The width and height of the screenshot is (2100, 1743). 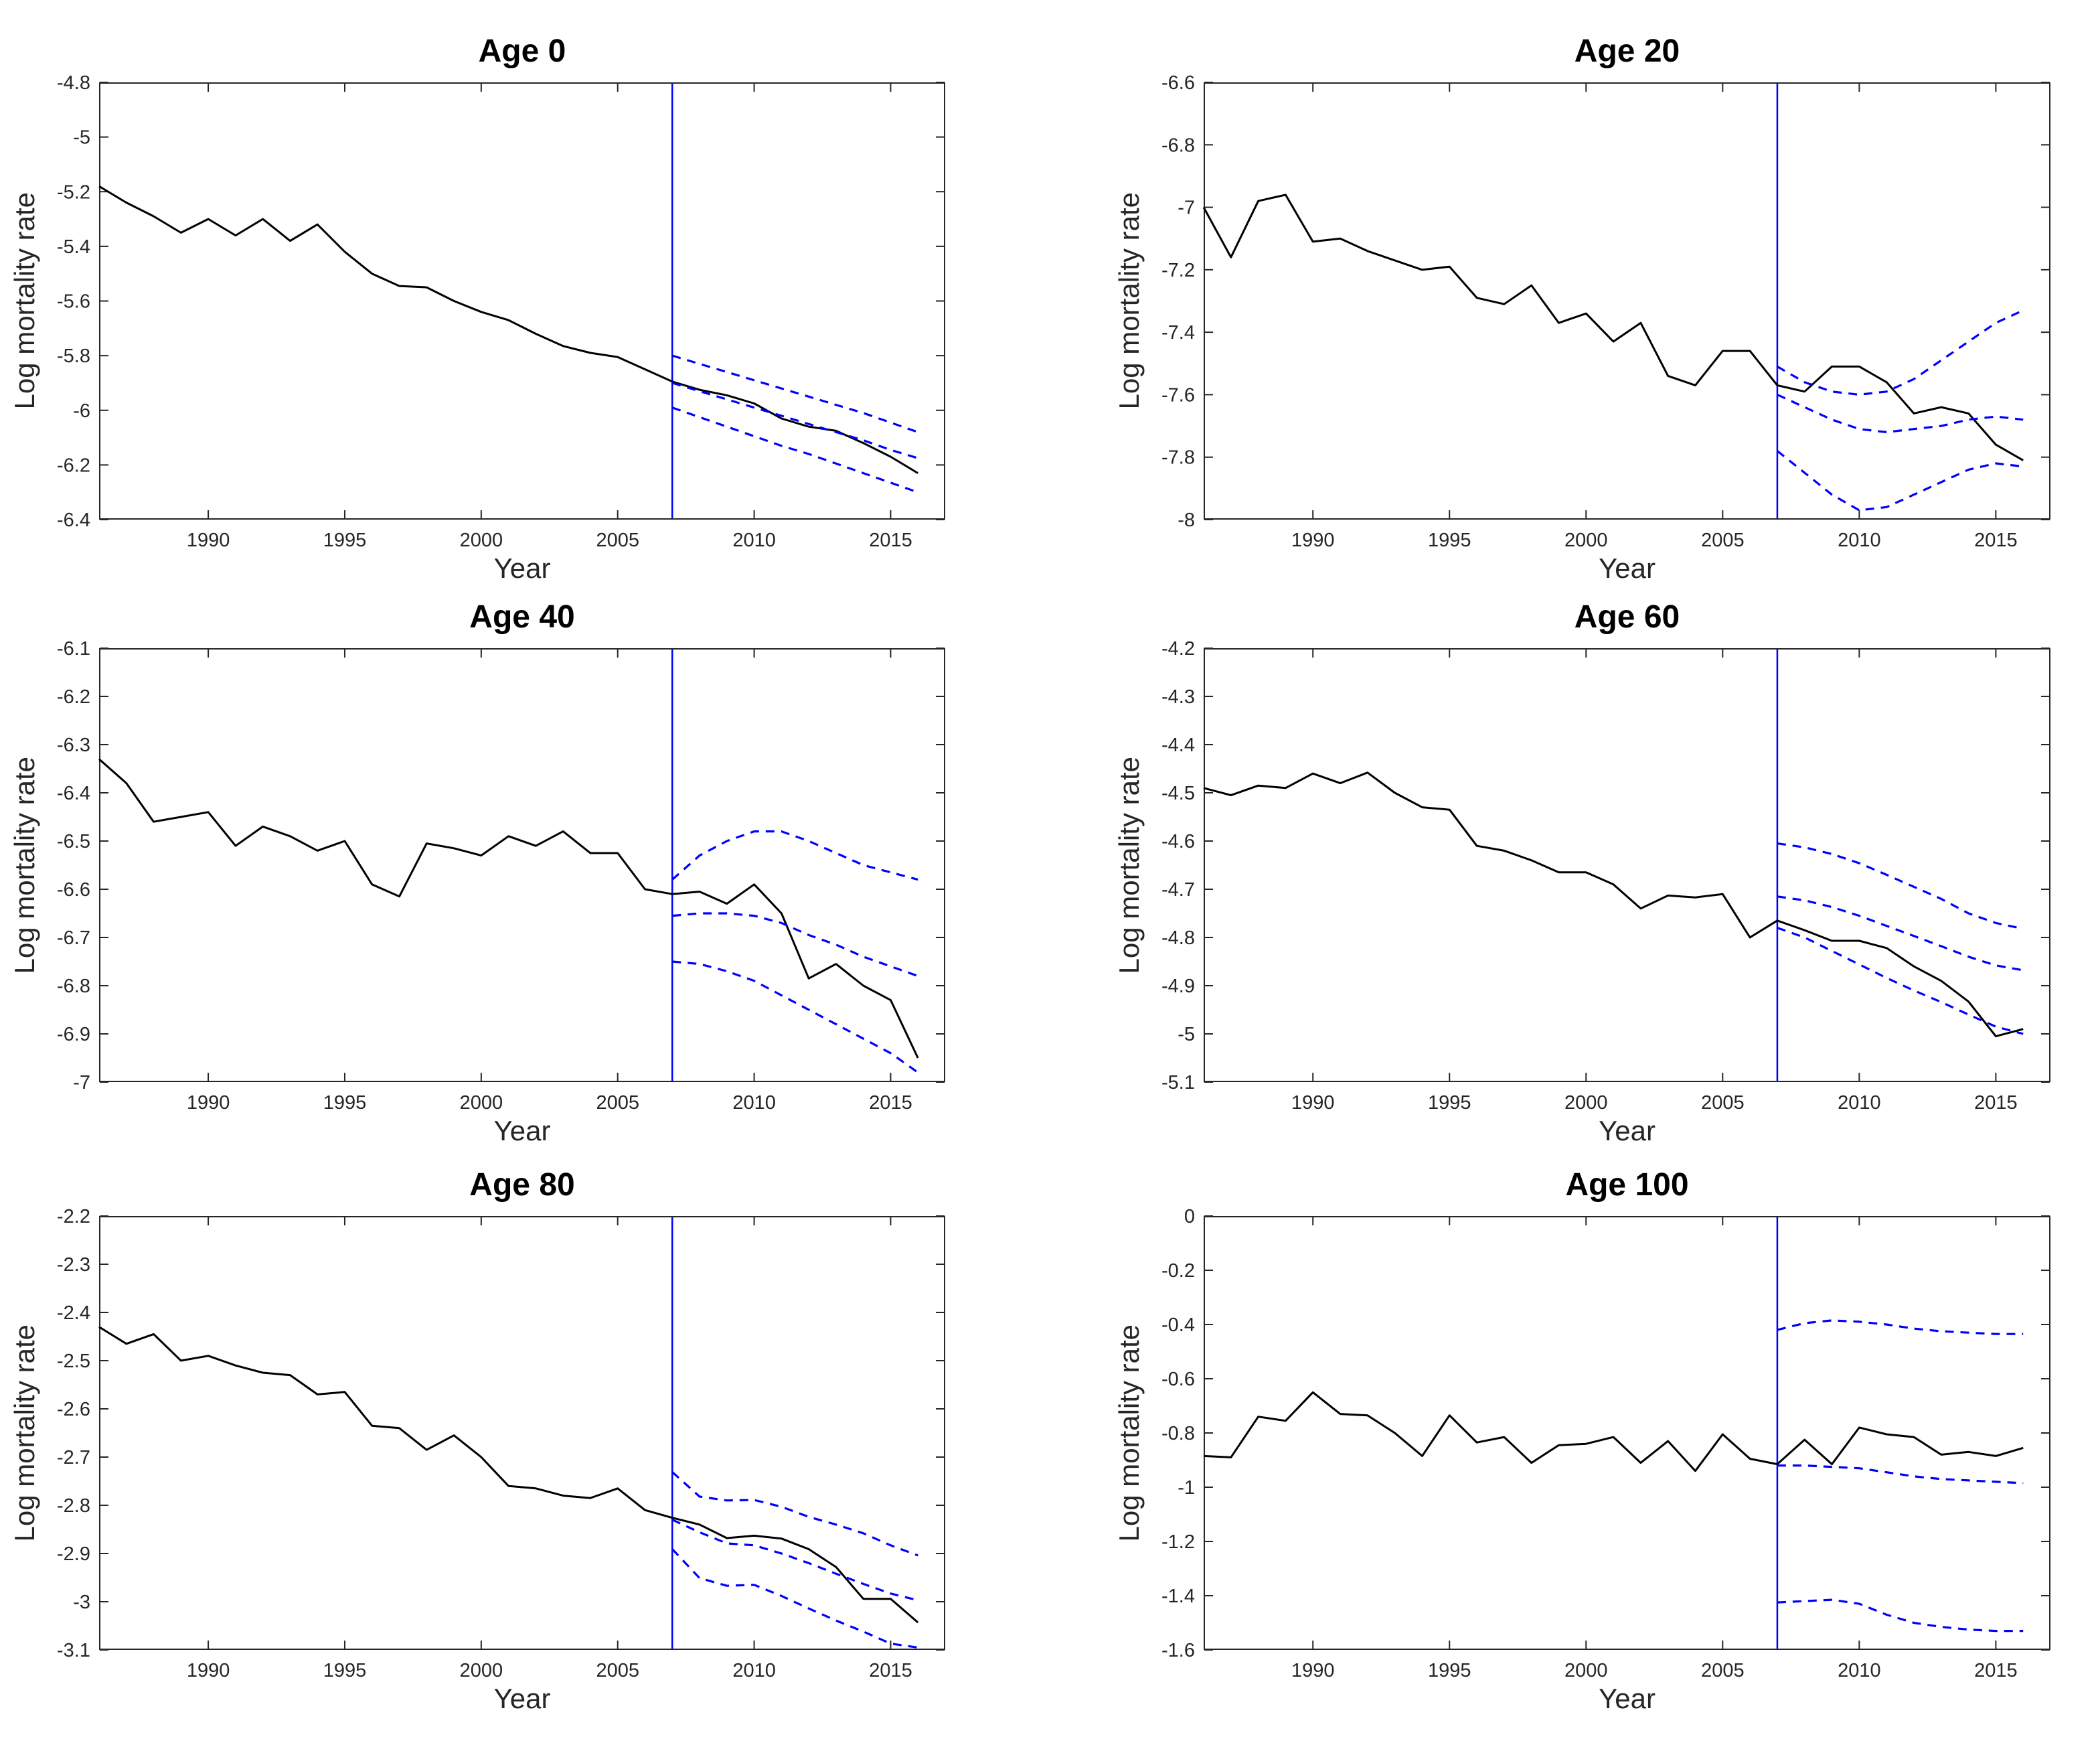 What do you see at coordinates (1178, 1597) in the screenshot?
I see `y-tick-label: -1.4` at bounding box center [1178, 1597].